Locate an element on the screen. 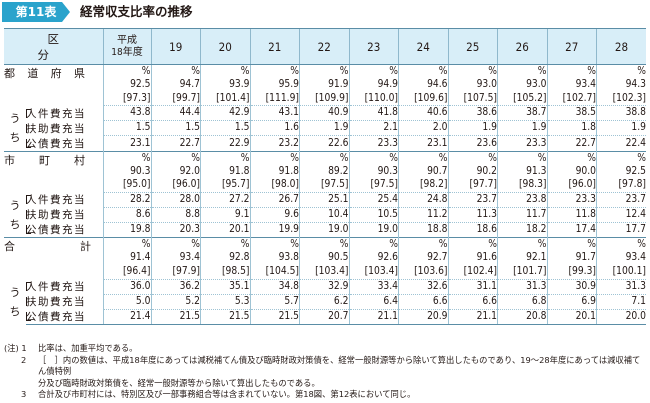 The width and height of the screenshot is (650, 403). bracket-value-cell: [97.5] is located at coordinates (324, 185).